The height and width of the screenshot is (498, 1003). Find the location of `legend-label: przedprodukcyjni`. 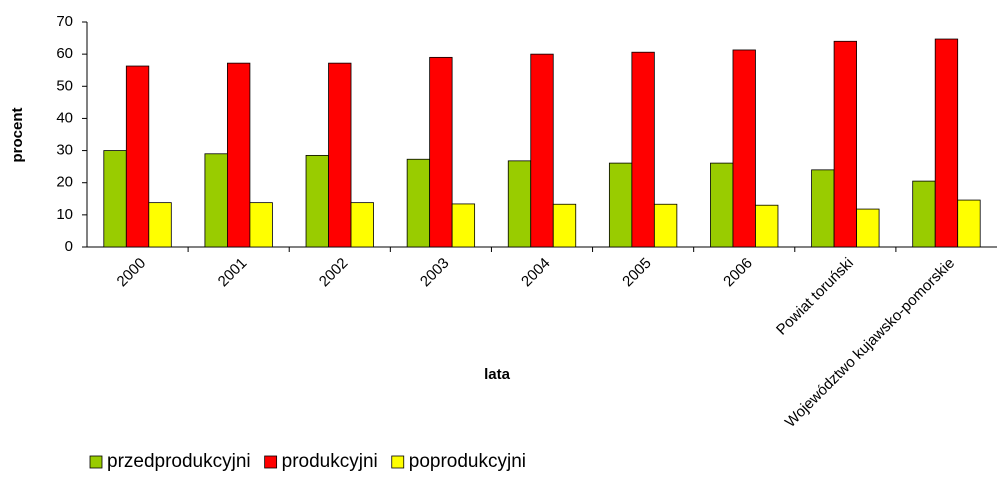

legend-label: przedprodukcyjni is located at coordinates (179, 461).